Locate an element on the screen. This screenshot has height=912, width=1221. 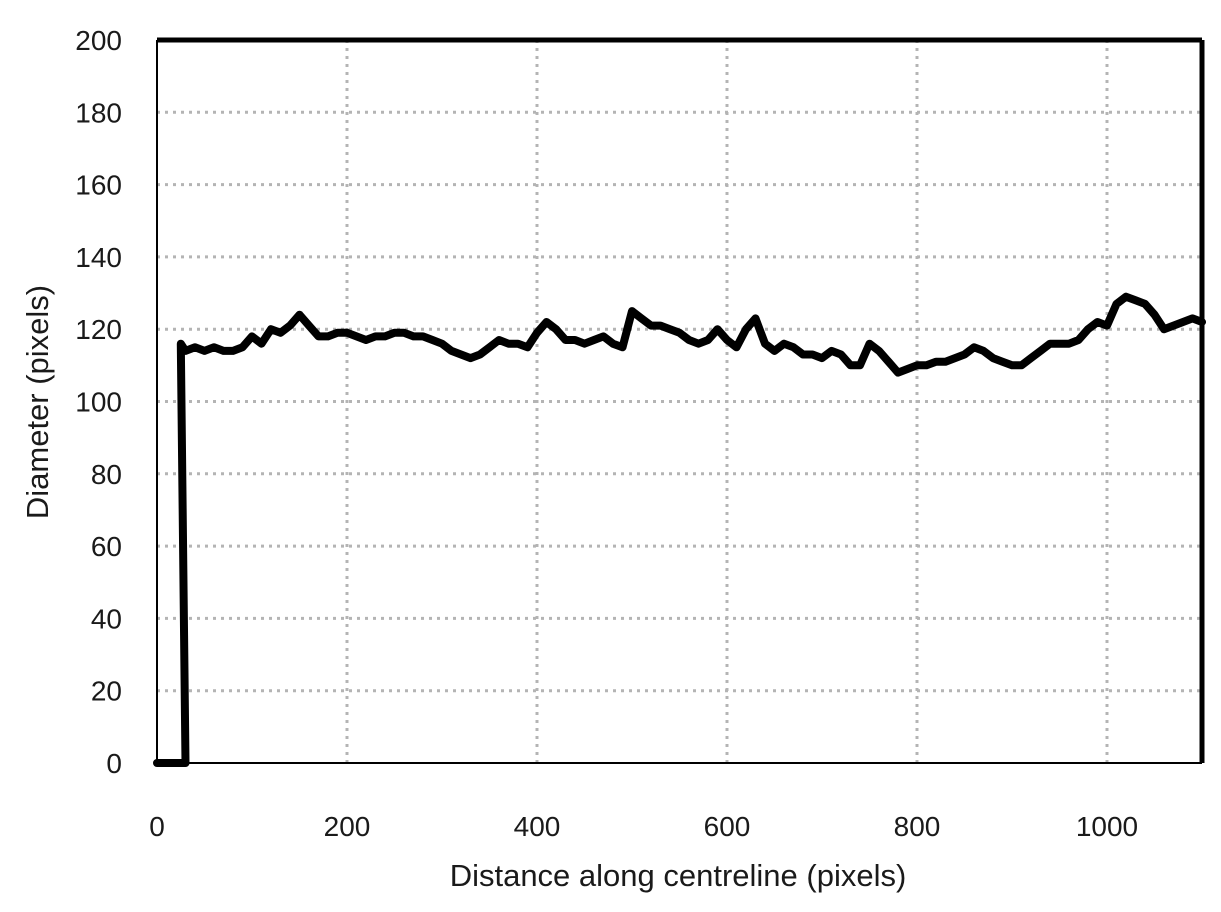
x-tick-label: 200 is located at coordinates (347, 826).